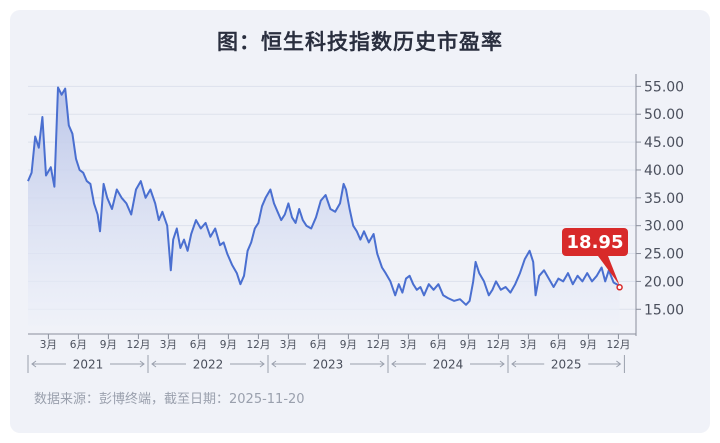 The image size is (720, 443). Describe the element at coordinates (88, 365) in the screenshot. I see `year-label: 2021` at that location.